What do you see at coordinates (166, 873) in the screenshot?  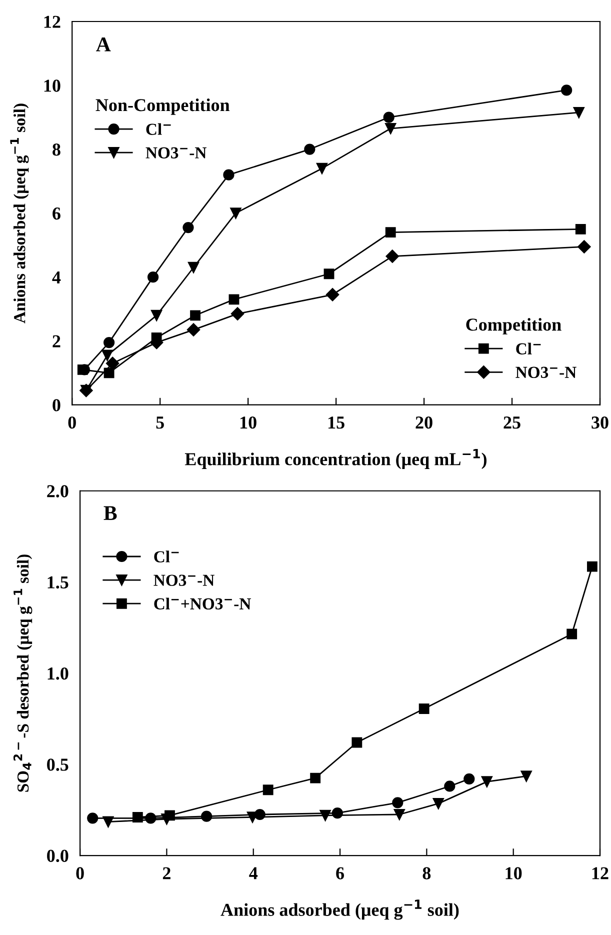 I see `x-tick-label: 2` at bounding box center [166, 873].